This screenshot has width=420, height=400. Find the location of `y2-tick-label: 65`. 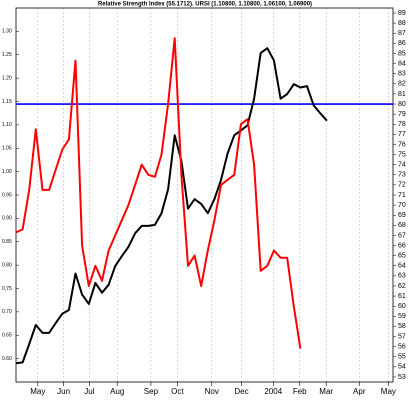

y2-tick-label: 65 is located at coordinates (402, 255).